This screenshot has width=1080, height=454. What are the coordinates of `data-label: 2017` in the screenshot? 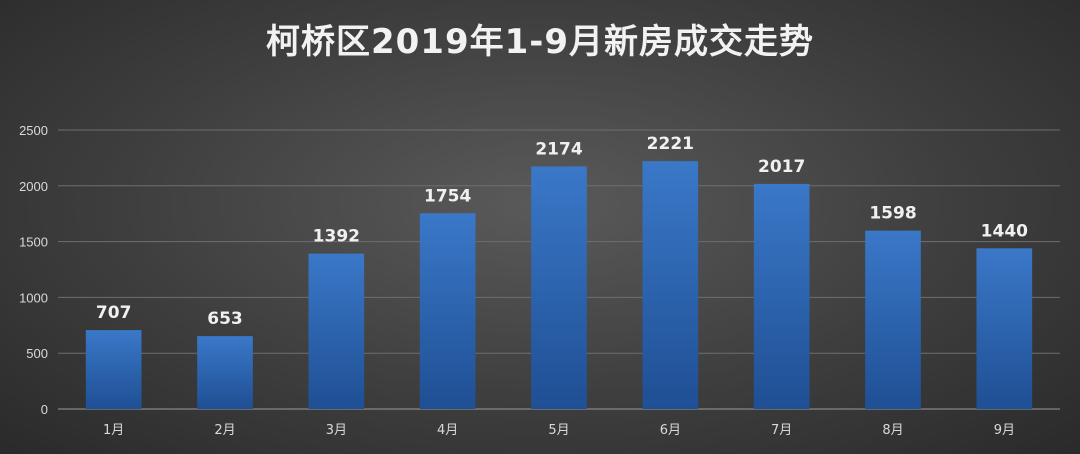 It's located at (781, 167).